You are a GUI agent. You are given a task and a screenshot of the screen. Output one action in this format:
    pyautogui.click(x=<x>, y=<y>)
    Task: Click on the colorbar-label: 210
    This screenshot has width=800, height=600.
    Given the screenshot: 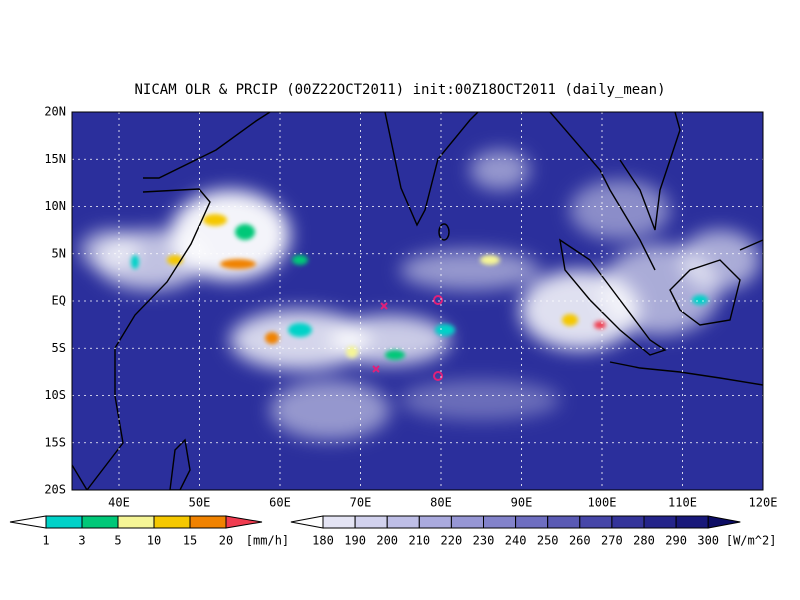 What is the action you would take?
    pyautogui.click(x=419, y=541)
    